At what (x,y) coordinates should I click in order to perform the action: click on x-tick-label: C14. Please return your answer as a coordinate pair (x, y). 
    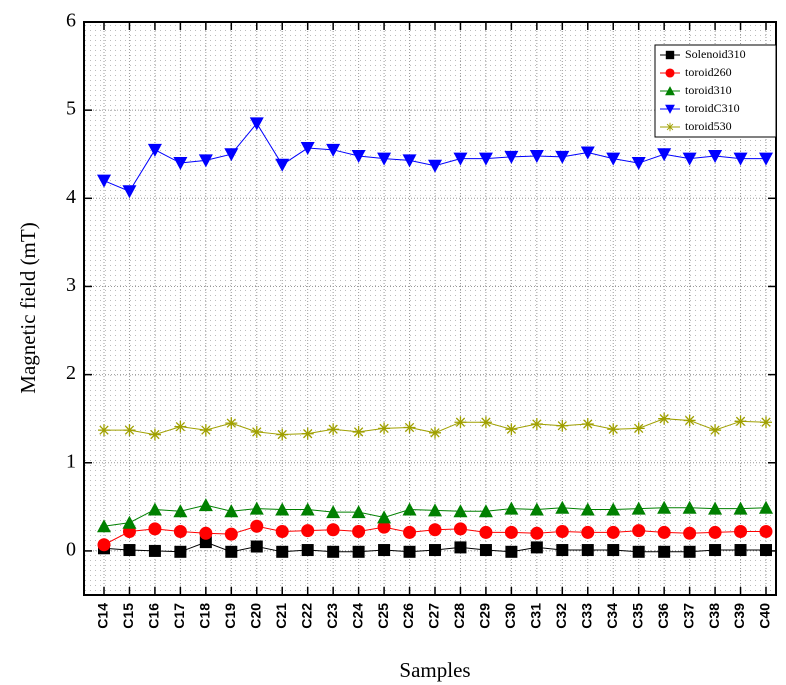
    Looking at the image, I should click on (103, 616).